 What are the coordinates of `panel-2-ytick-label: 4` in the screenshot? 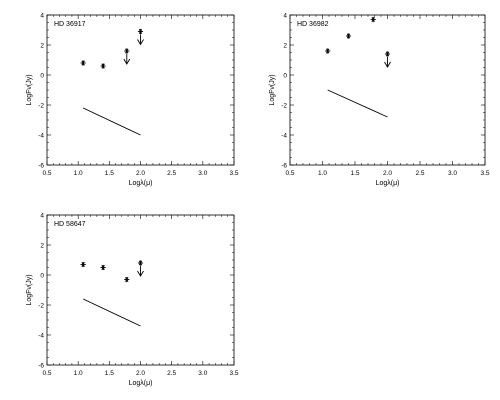 It's located at (285, 15).